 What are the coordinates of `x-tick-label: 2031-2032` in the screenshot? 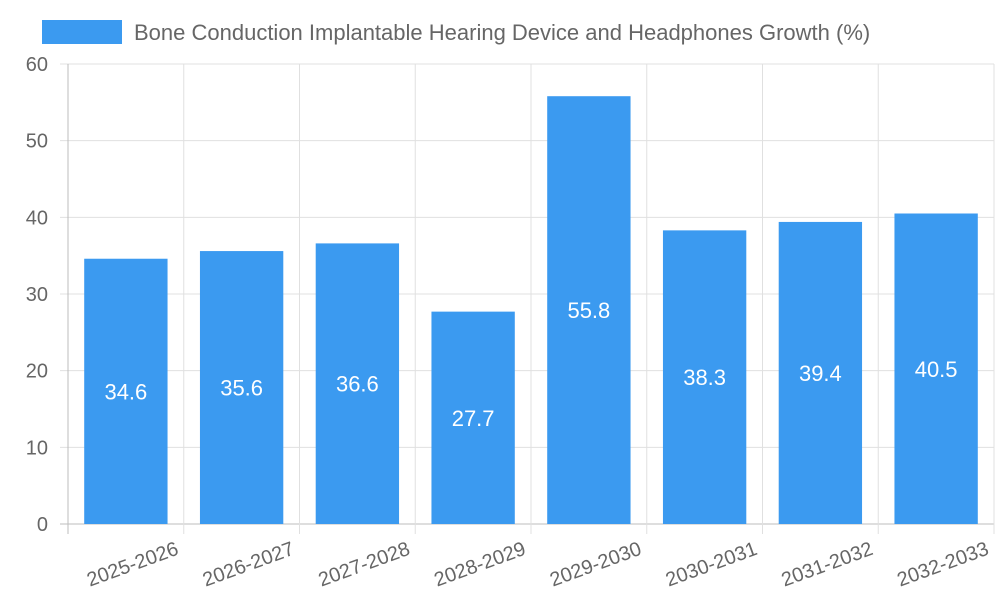 It's located at (827, 564).